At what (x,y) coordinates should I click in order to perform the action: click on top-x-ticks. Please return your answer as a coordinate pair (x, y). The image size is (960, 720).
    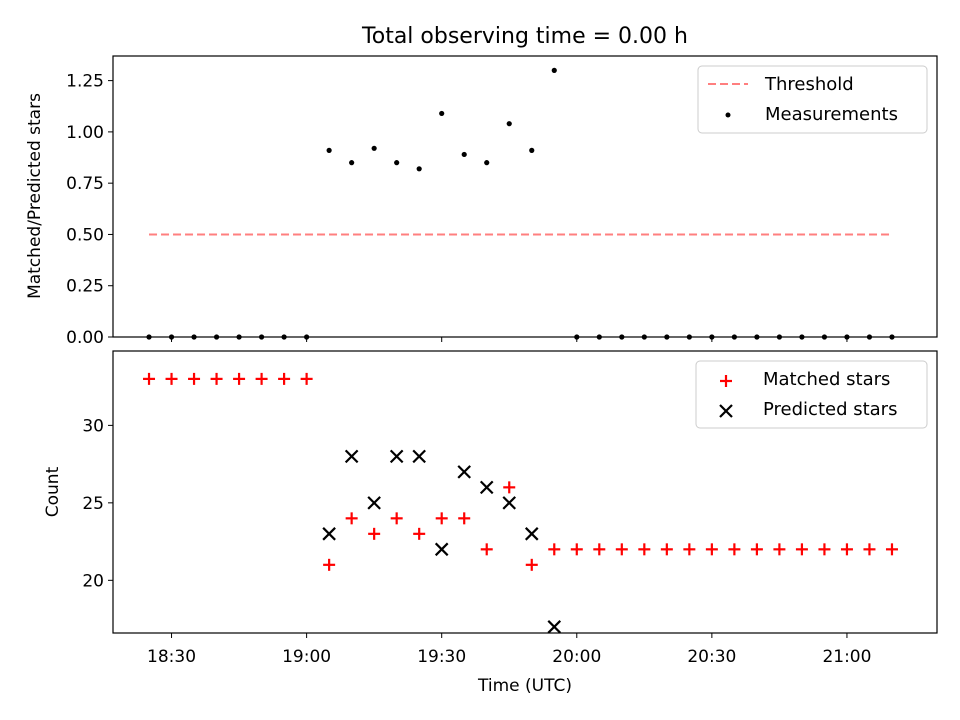
    Looking at the image, I should click on (509, 339).